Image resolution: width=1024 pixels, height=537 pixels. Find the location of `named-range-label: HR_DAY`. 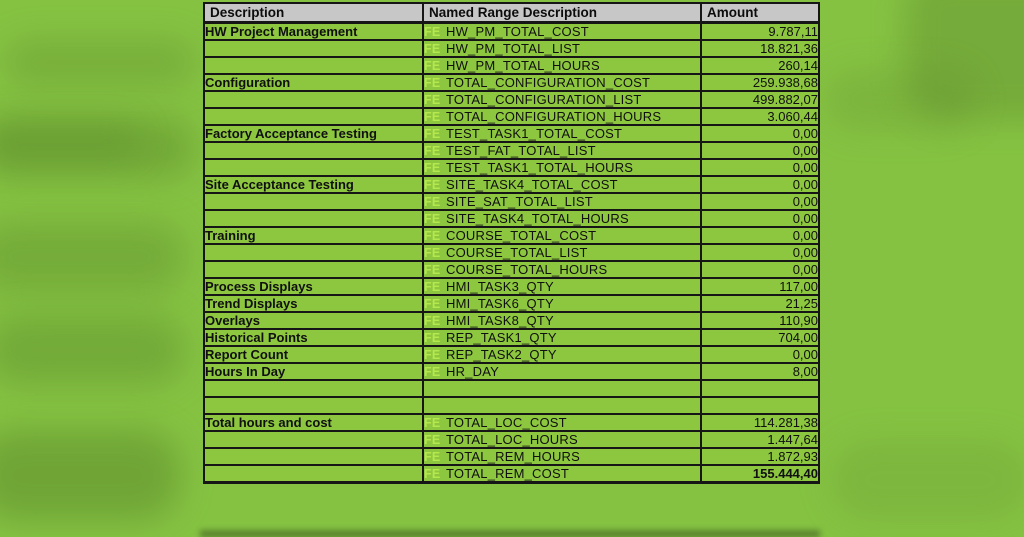

named-range-label: HR_DAY is located at coordinates (472, 371).